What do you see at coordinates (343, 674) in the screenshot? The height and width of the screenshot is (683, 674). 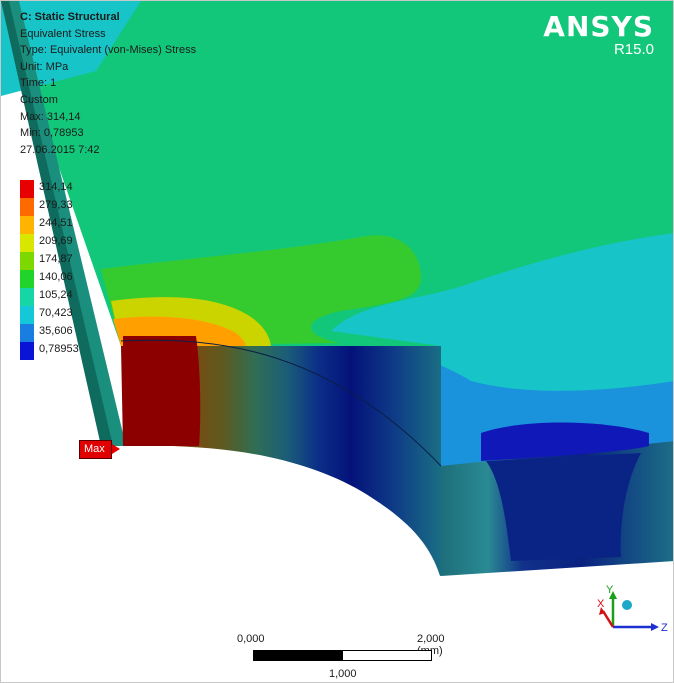 I see `scale-middle-label: 1,000` at bounding box center [343, 674].